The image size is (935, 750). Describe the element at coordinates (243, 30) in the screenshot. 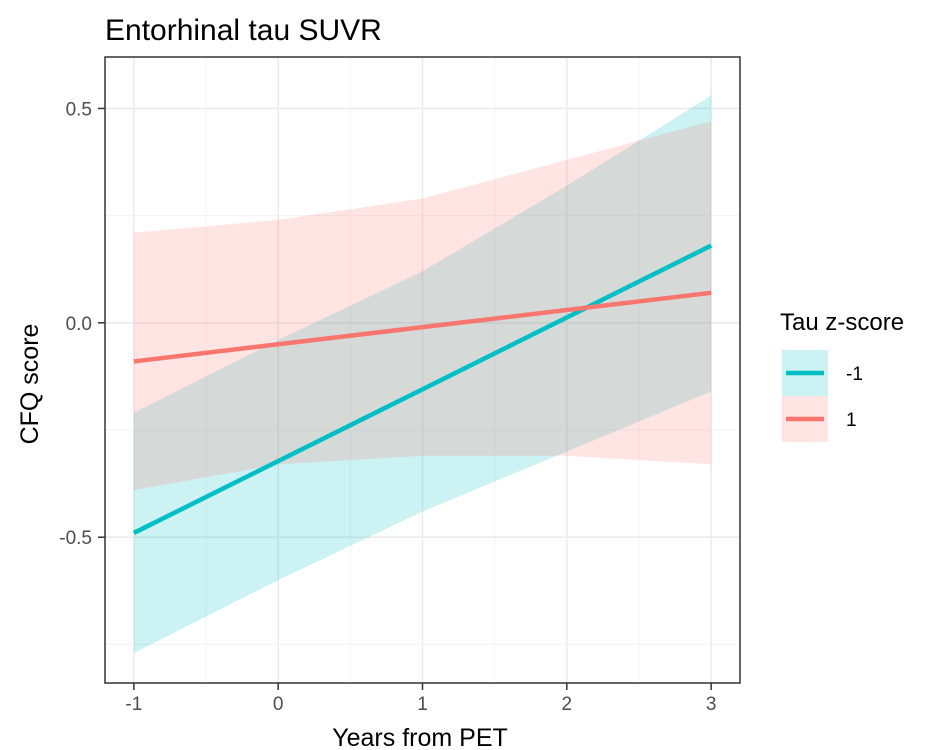

I see `chart-title: Entorhinal tau SUVR` at that location.